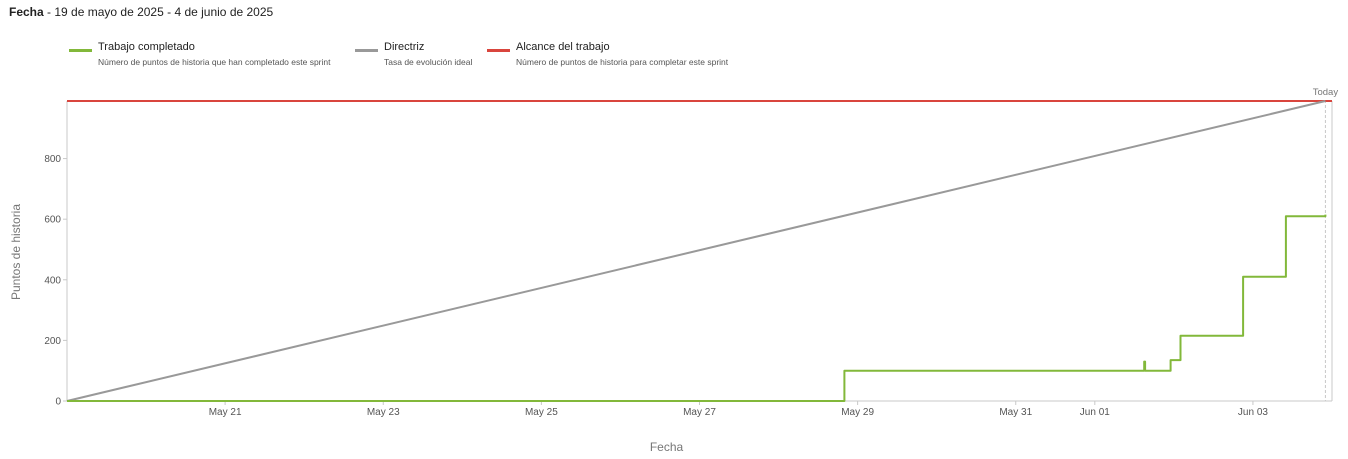 This screenshot has width=1348, height=459. I want to click on legend-desc-guideline: Tasa de evolución ideal, so click(428, 62).